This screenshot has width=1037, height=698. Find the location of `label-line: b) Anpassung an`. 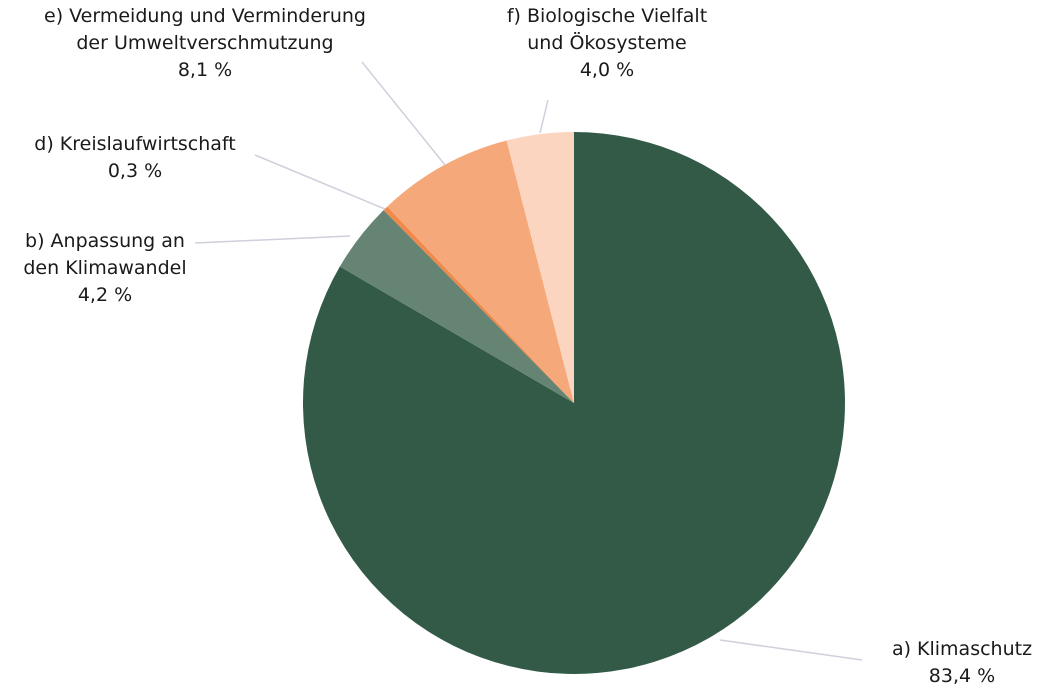

label-line: b) Anpassung an is located at coordinates (105, 241).